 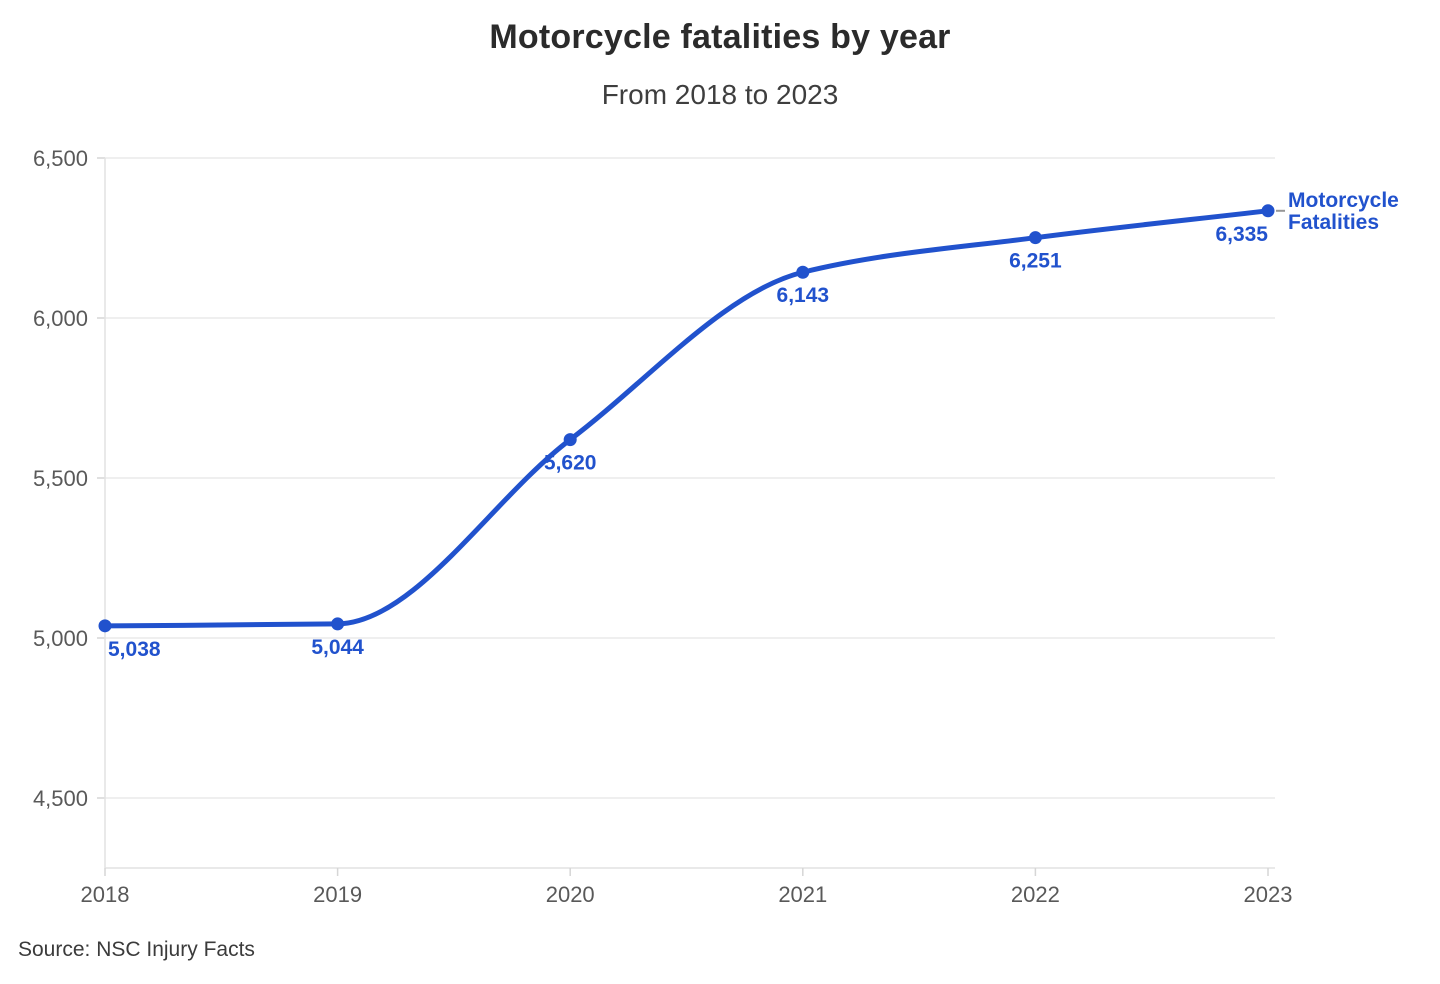 I want to click on x-tick-label: 2018, so click(x=105, y=894).